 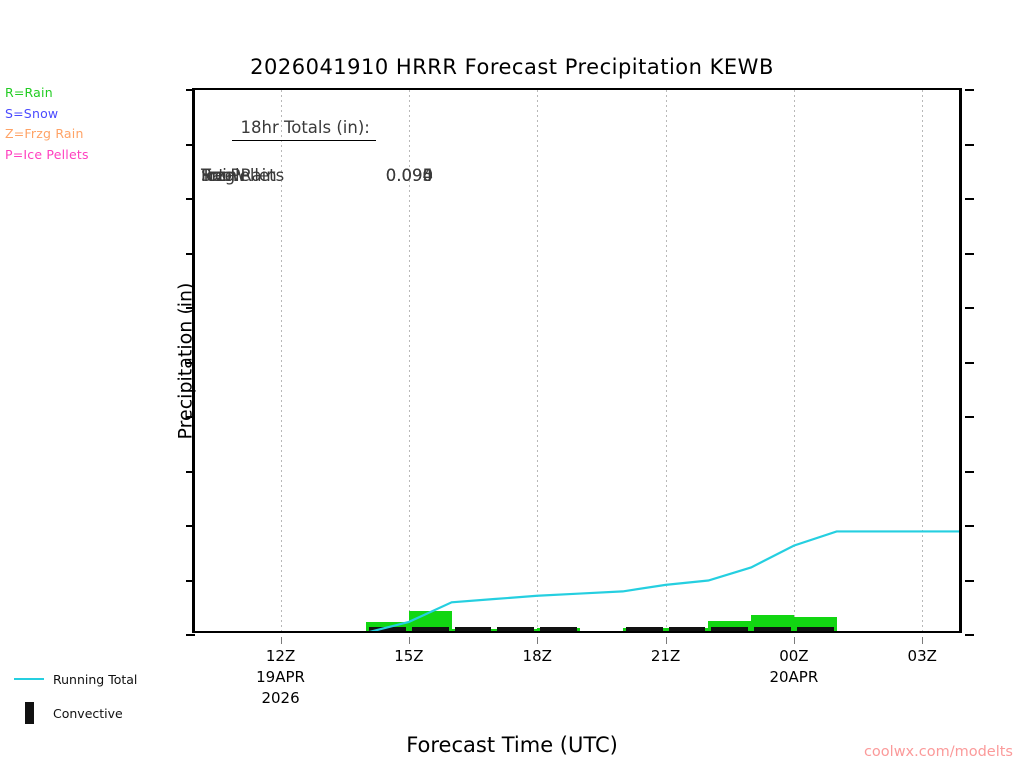 I want to click on x-tick-mark-12Z, so click(x=281, y=640).